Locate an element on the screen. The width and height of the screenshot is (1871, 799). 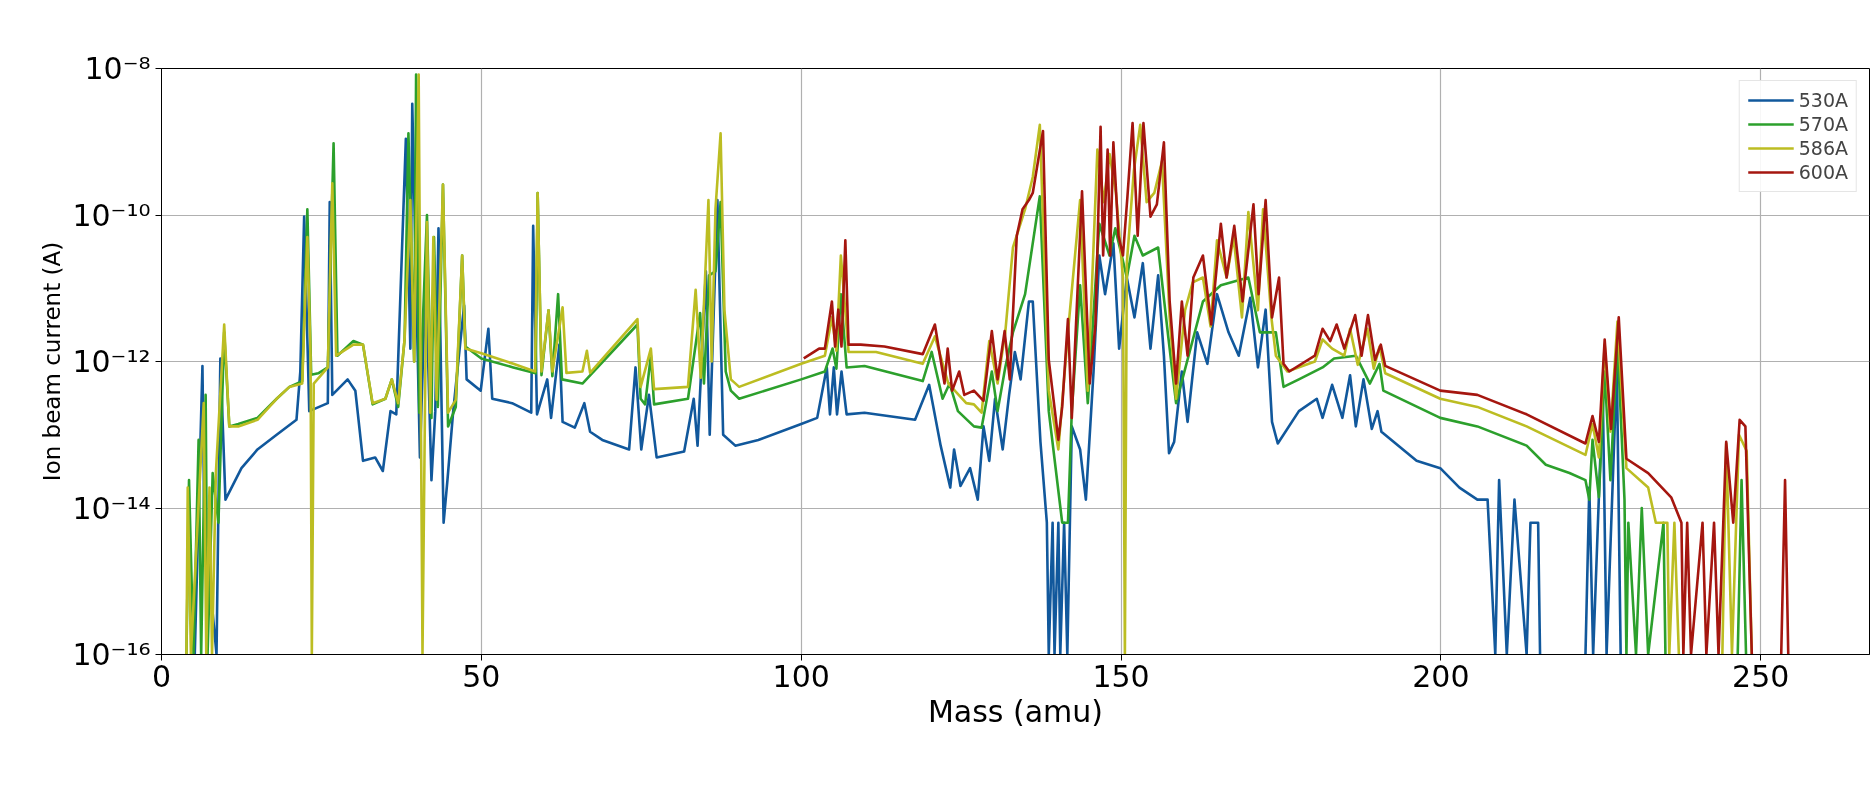
legend-label: 586A is located at coordinates (1823, 148).